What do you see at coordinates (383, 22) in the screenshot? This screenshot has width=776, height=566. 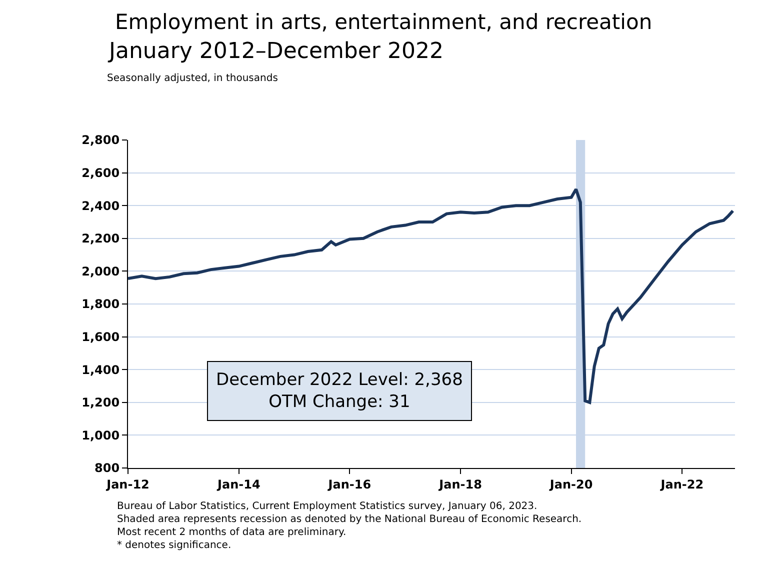 I see `chart-title: Employment in arts, entertainment, and recreation` at bounding box center [383, 22].